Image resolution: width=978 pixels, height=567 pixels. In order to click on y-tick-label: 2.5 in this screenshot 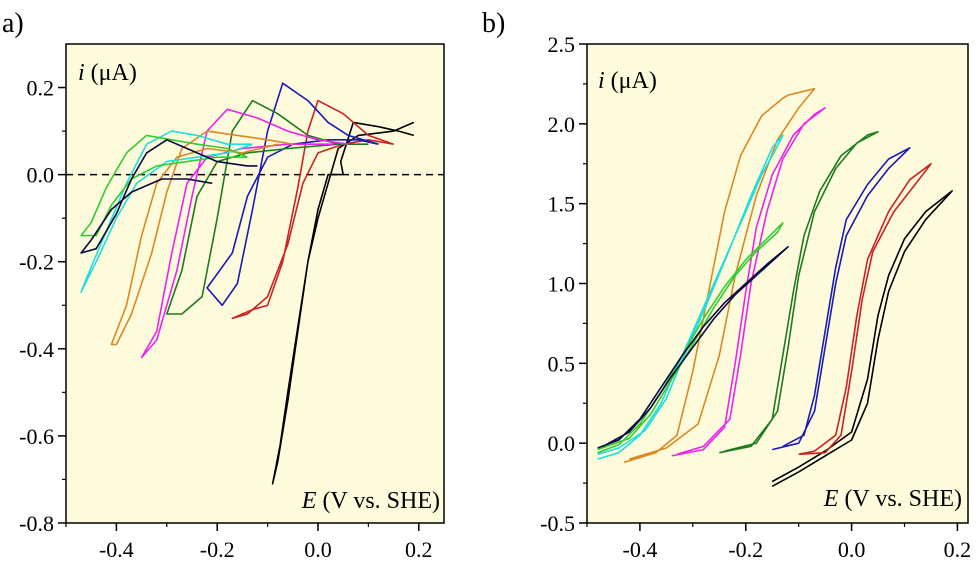, I will do `click(562, 44)`.